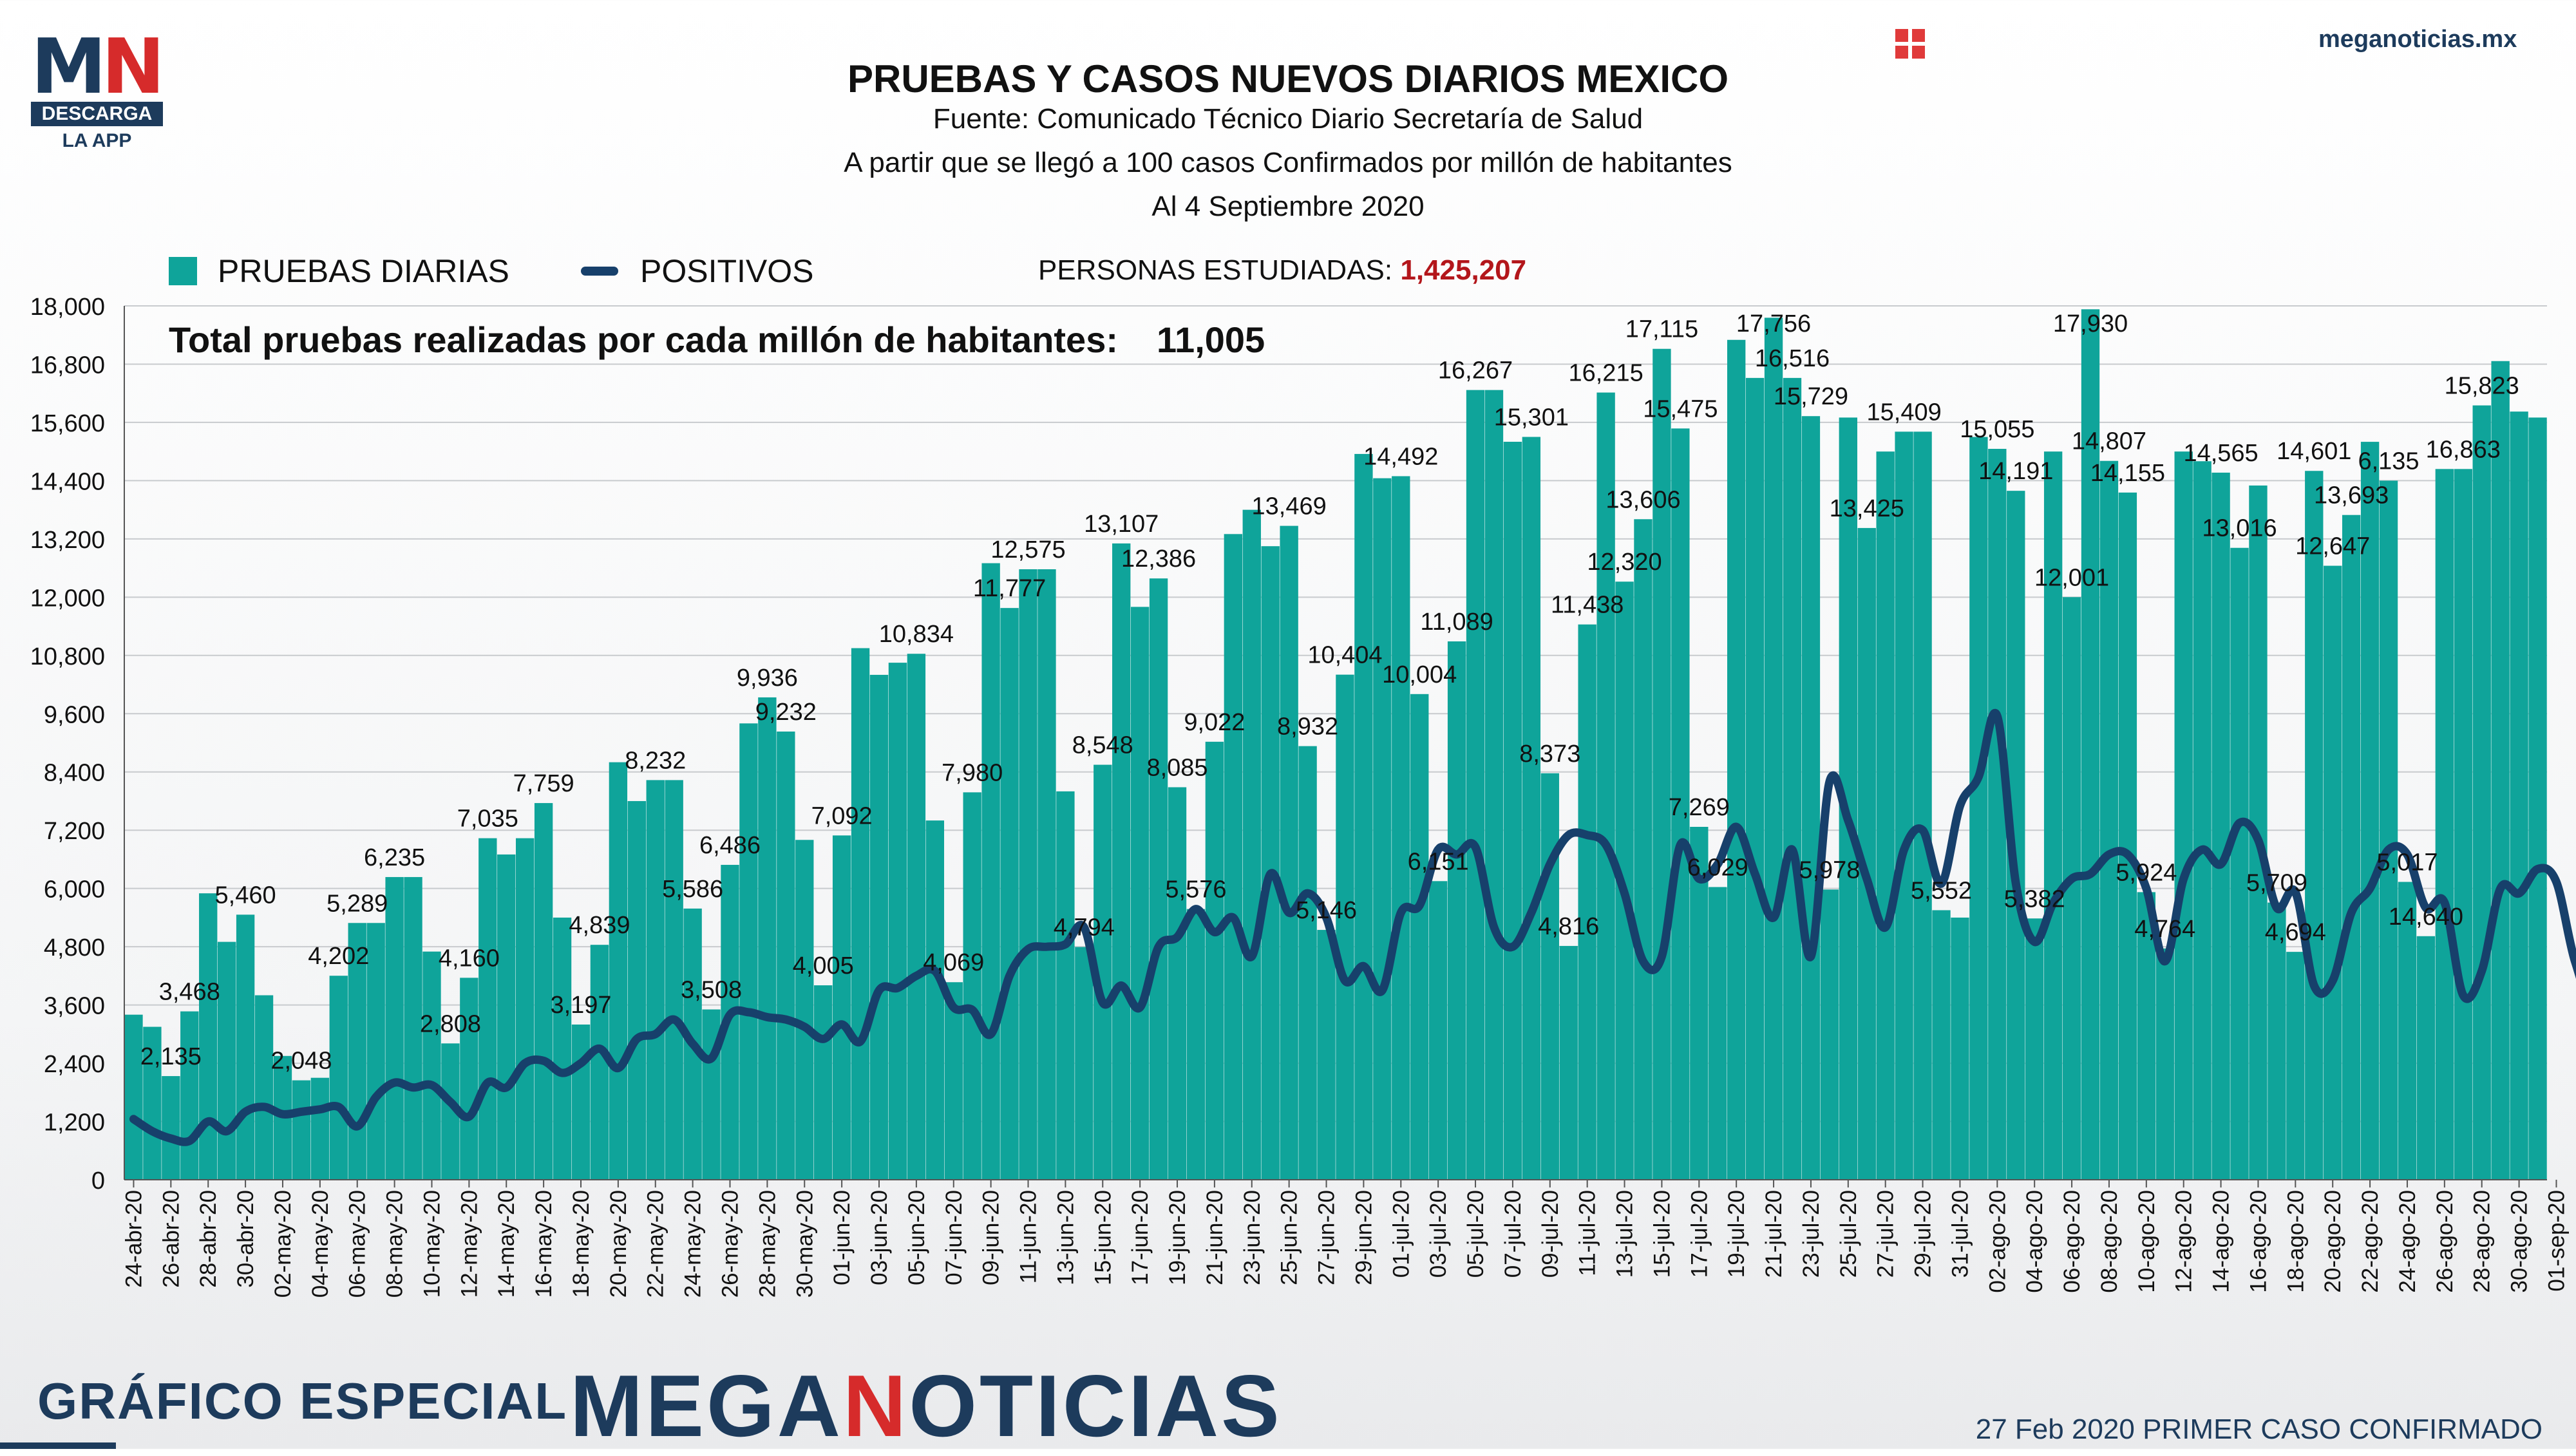 Image resolution: width=2576 pixels, height=1456 pixels. I want to click on y-tick-label: 12,000, so click(67, 598).